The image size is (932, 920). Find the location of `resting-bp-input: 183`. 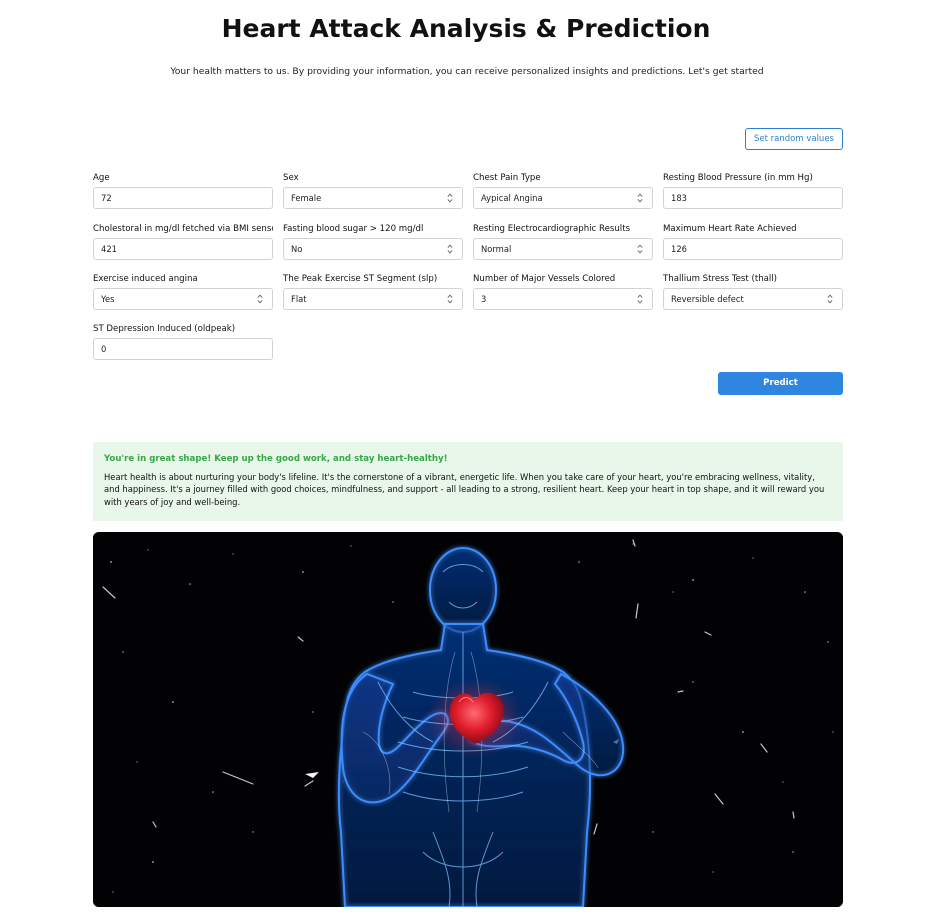

resting-bp-input: 183 is located at coordinates (753, 198).